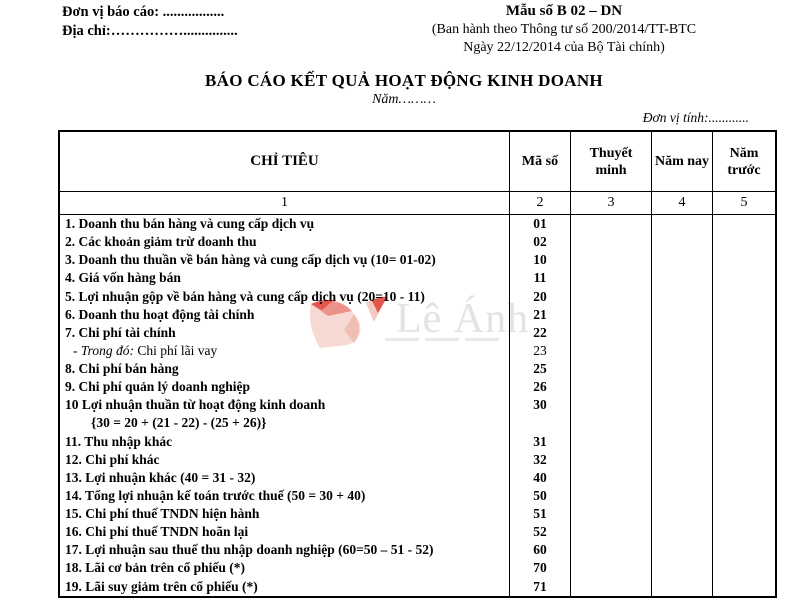 The width and height of the screenshot is (800, 600). Describe the element at coordinates (161, 242) in the screenshot. I see `indicator-line: 2. Các khoản giảm trừ doanh thu` at that location.